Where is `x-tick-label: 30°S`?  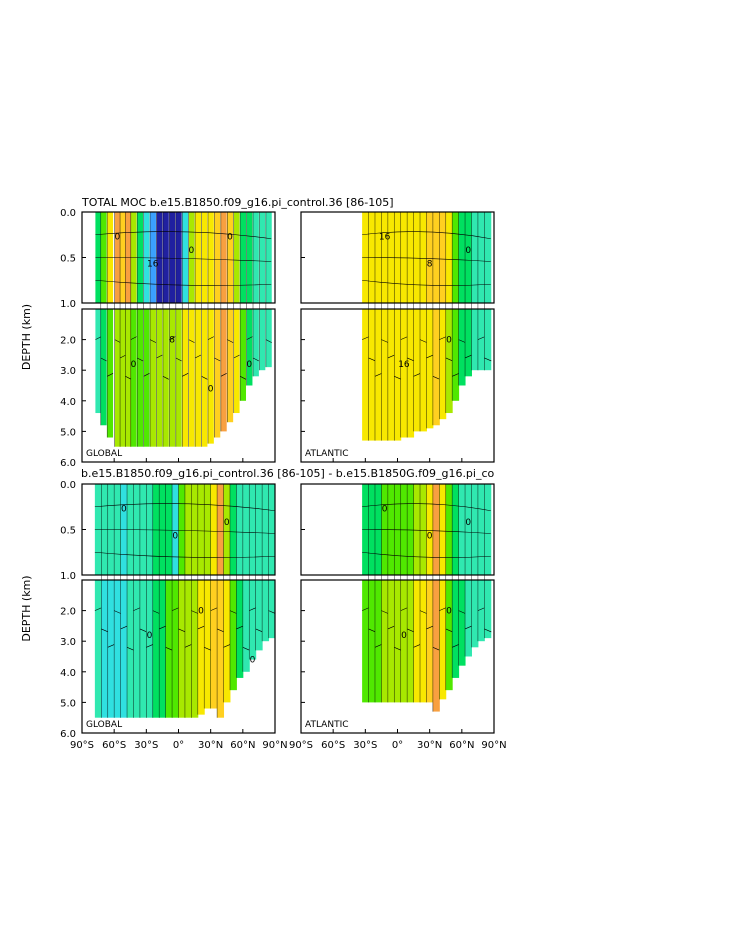
x-tick-label: 30°S is located at coordinates (365, 745).